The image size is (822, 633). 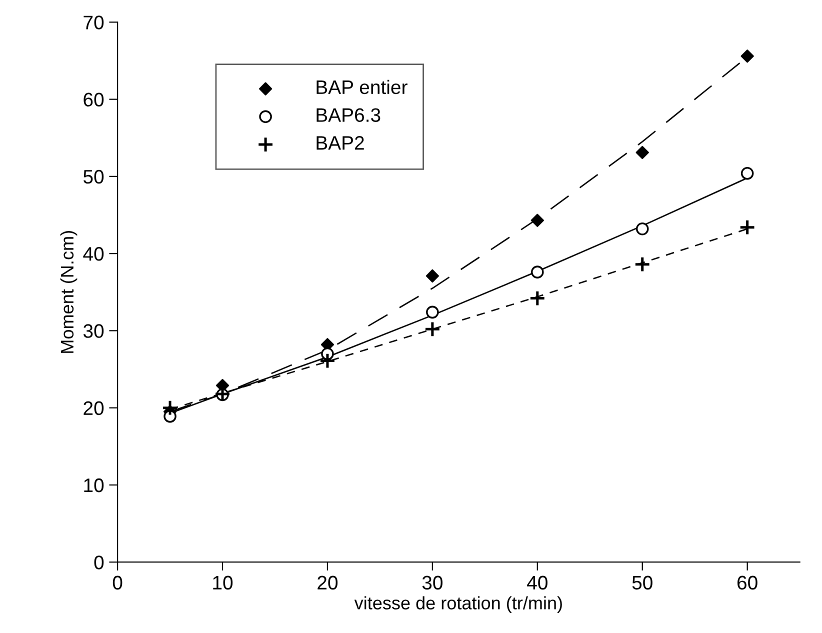 I want to click on x-tick-label: 40, so click(x=537, y=583).